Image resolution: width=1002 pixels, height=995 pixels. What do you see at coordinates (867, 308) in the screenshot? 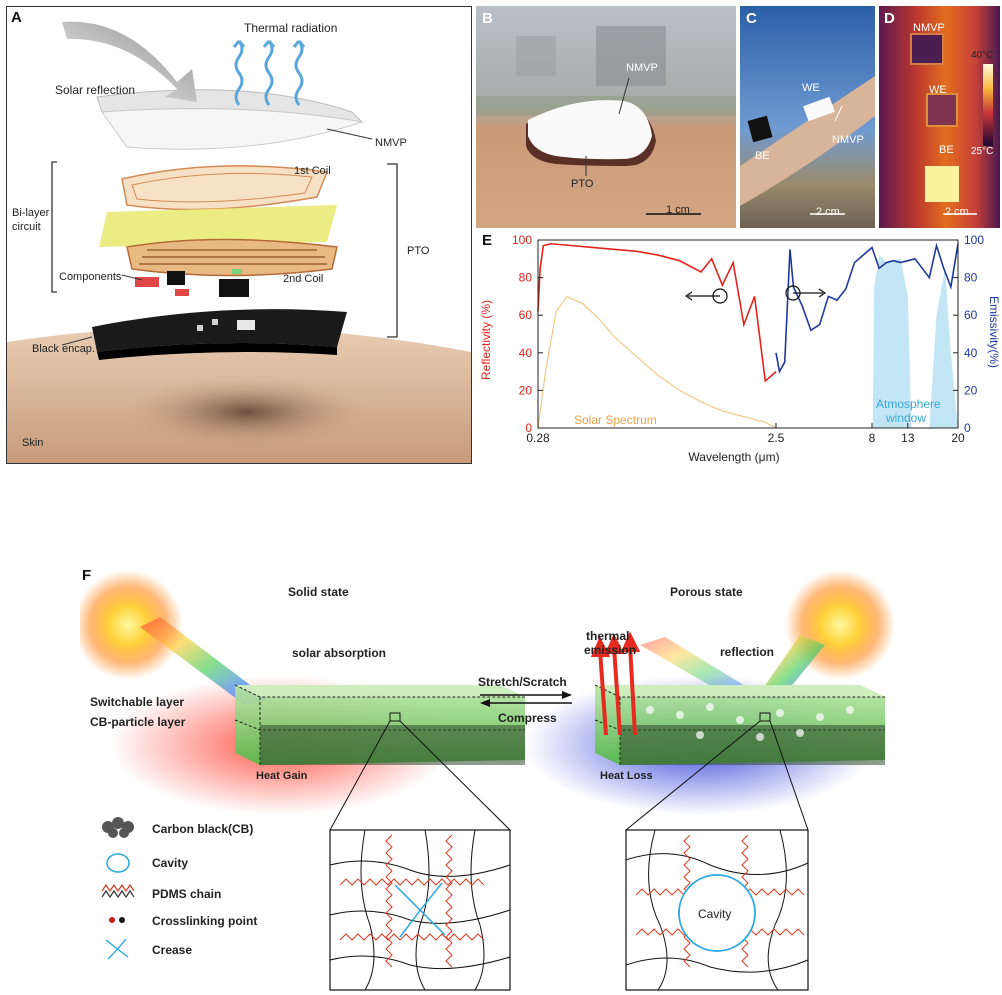
I see `series-line-emissivity` at bounding box center [867, 308].